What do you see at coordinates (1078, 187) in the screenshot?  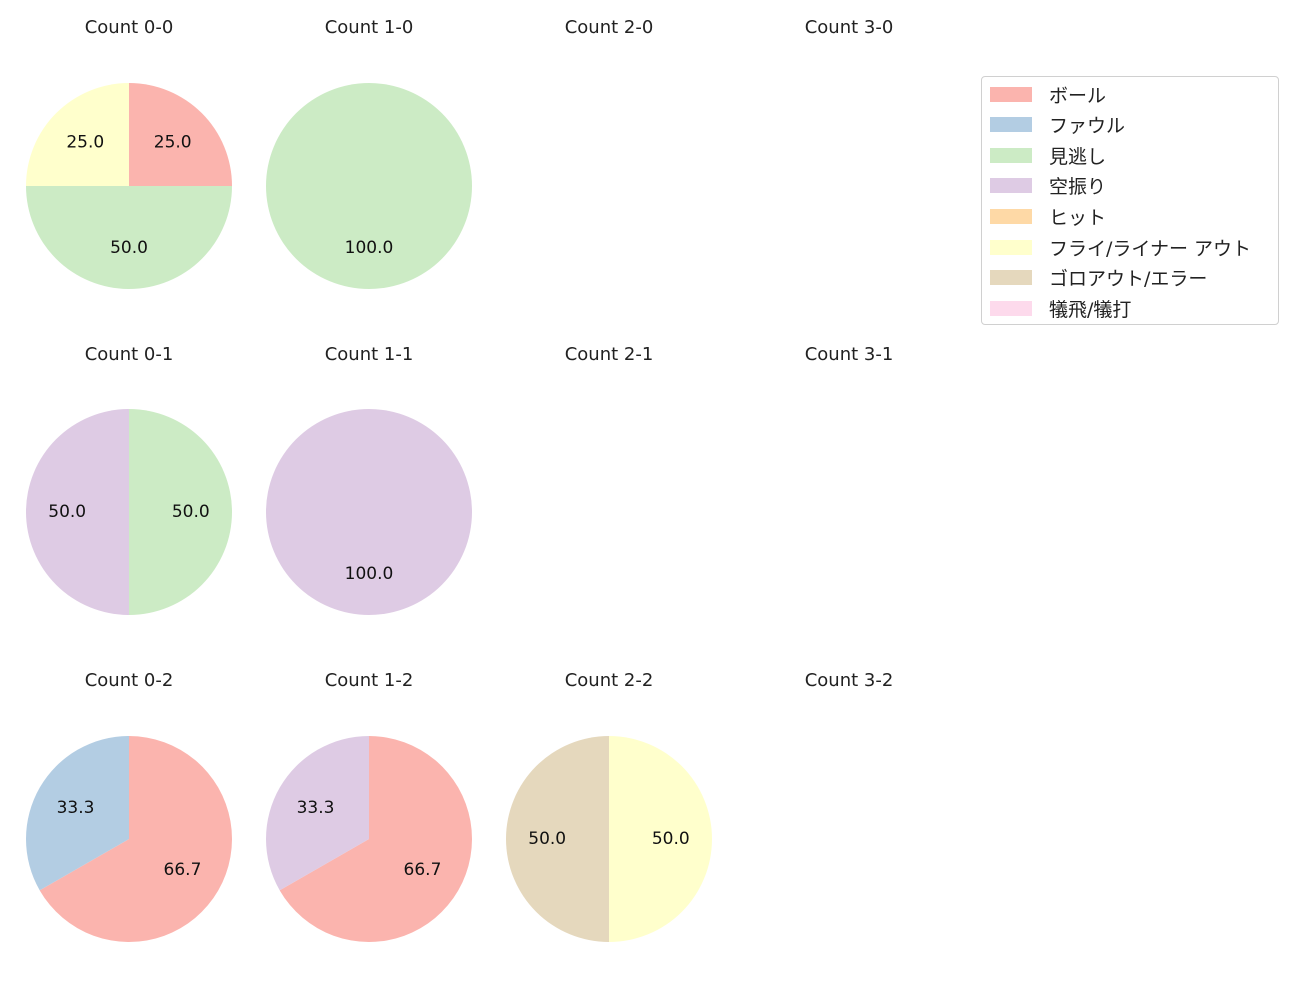 I see `legend-label: 空振り` at bounding box center [1078, 187].